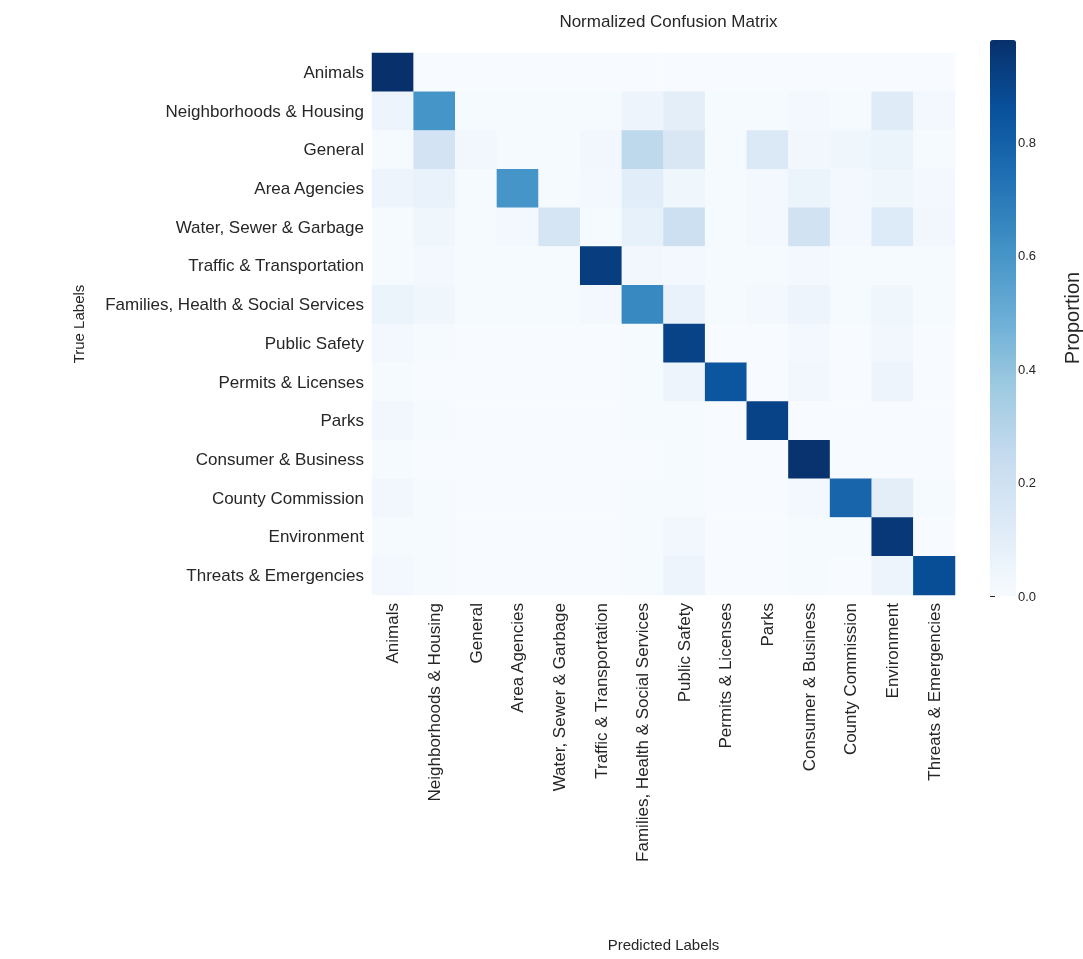 This screenshot has height=959, width=1083. Describe the element at coordinates (663, 944) in the screenshot. I see `x-axis-title: Predicted Labels` at that location.